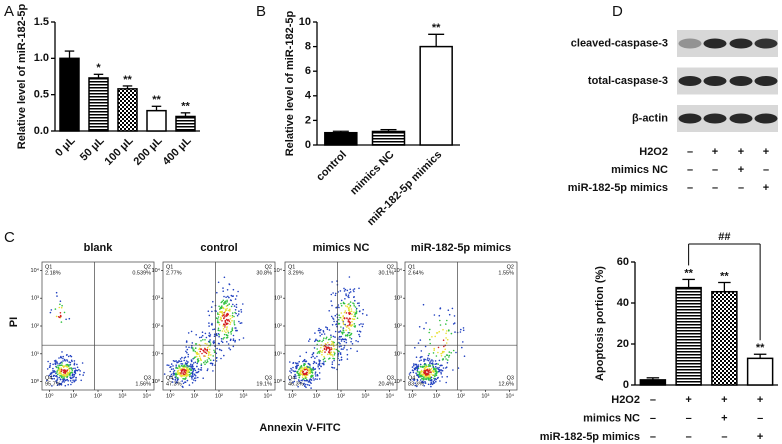 This screenshot has width=782, height=444. What do you see at coordinates (308, 120) in the screenshot?
I see `y-tick-label: 2` at bounding box center [308, 120].